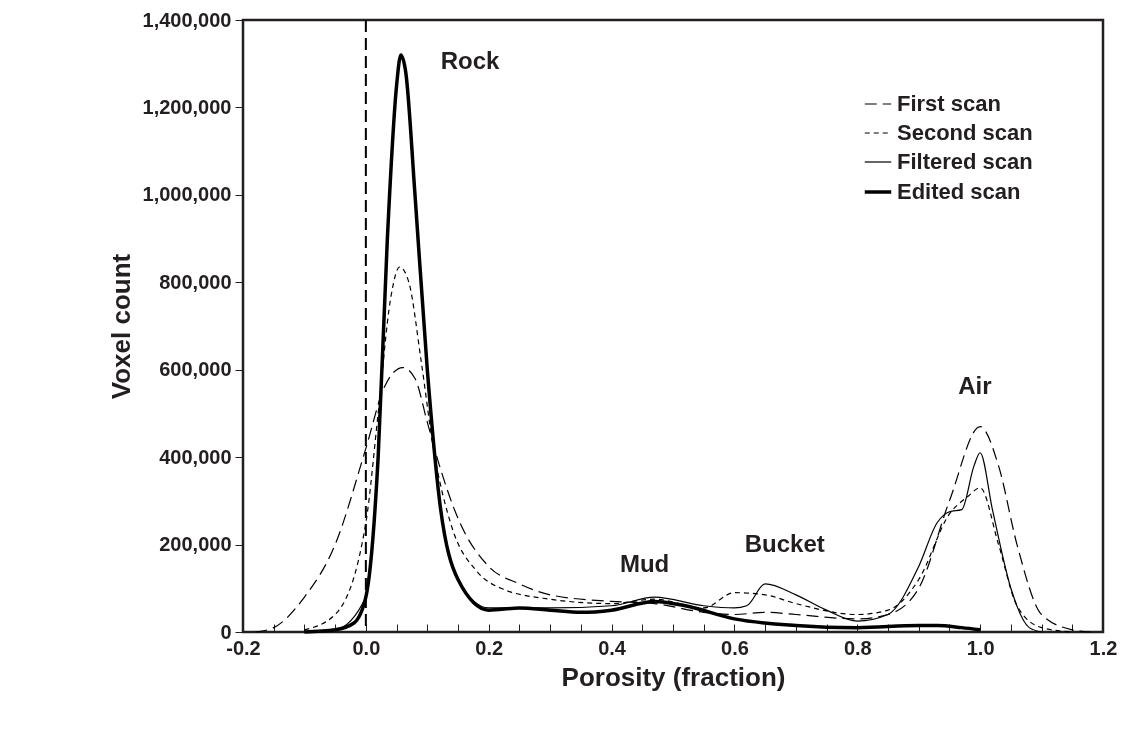 Image resolution: width=1131 pixels, height=738 pixels. Describe the element at coordinates (965, 132) in the screenshot. I see `legend-label: Second scan` at that location.